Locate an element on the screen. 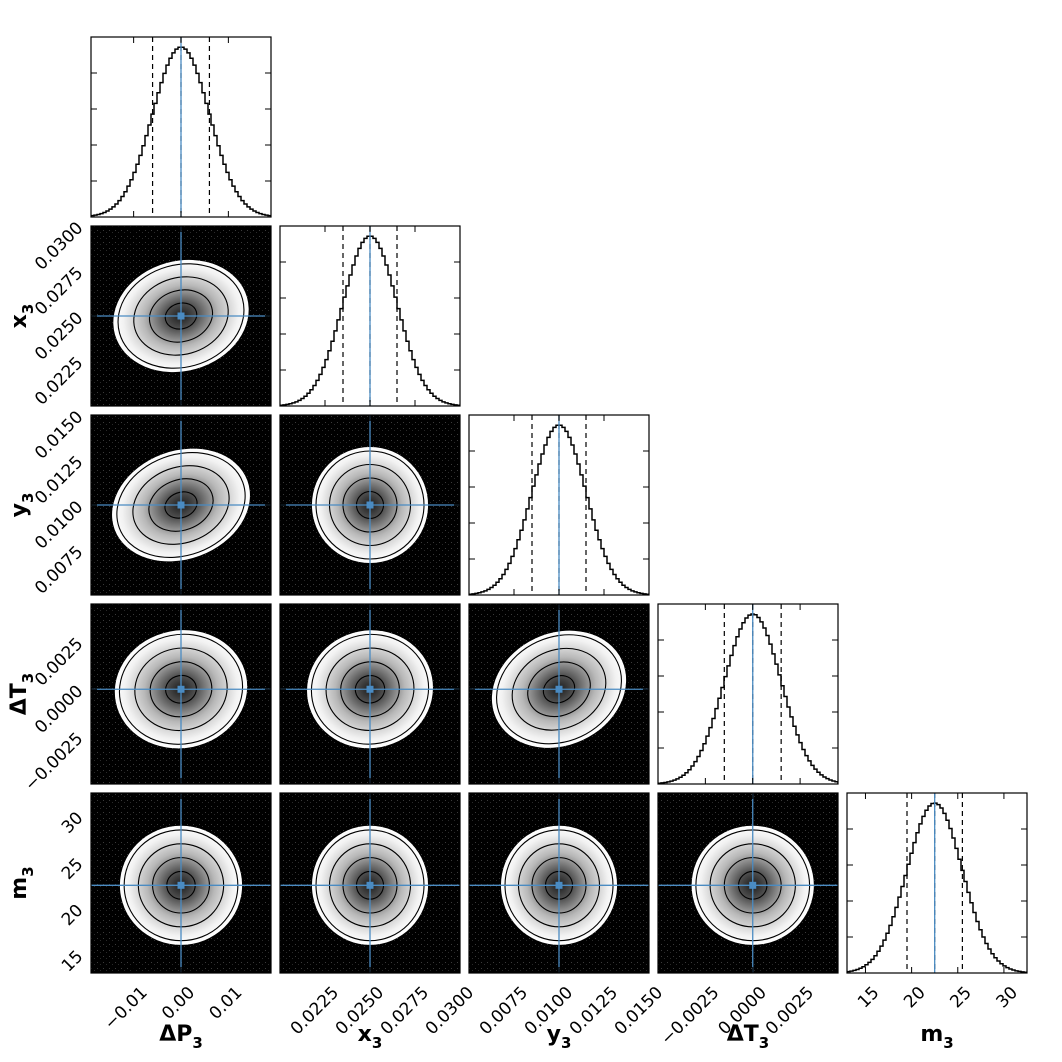 This screenshot has height=1062, width=1062. y-tick-label-1-0: 0.0225 is located at coordinates (59, 381).